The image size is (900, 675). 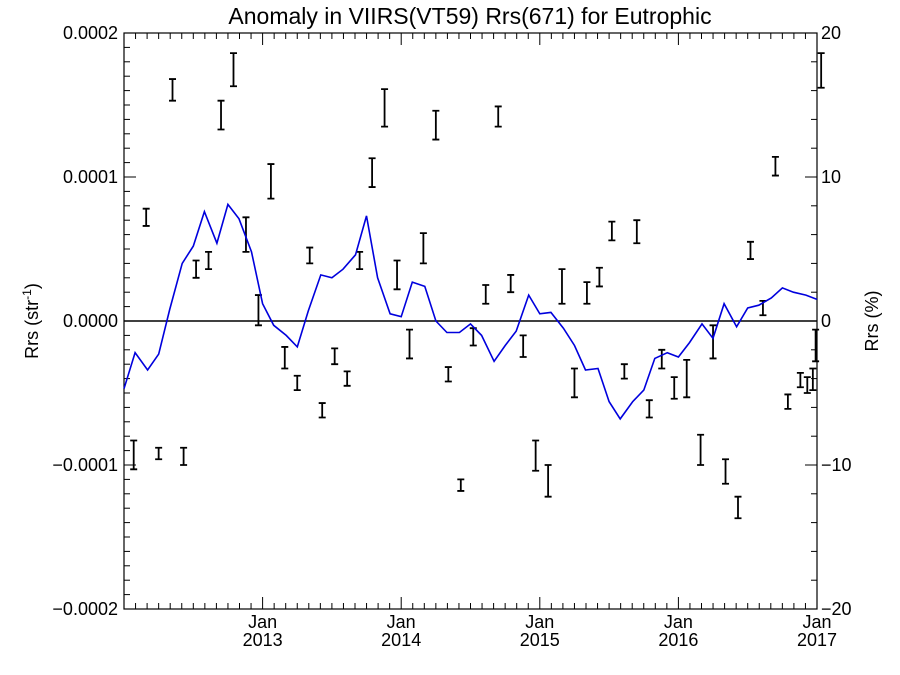 I want to click on right-tick-label: 0, so click(x=826, y=321).